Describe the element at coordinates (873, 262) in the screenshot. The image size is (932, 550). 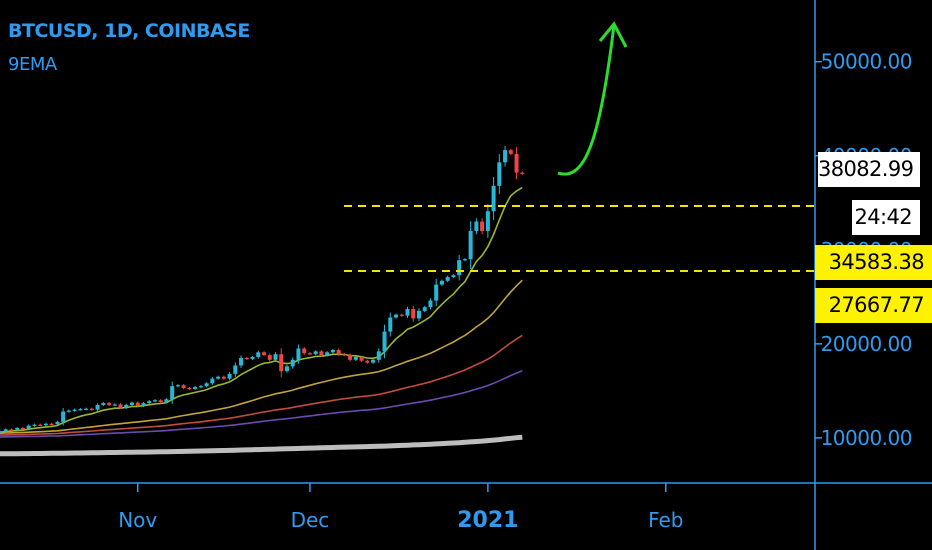
I see `level-tag-upper: 34583.38` at that location.